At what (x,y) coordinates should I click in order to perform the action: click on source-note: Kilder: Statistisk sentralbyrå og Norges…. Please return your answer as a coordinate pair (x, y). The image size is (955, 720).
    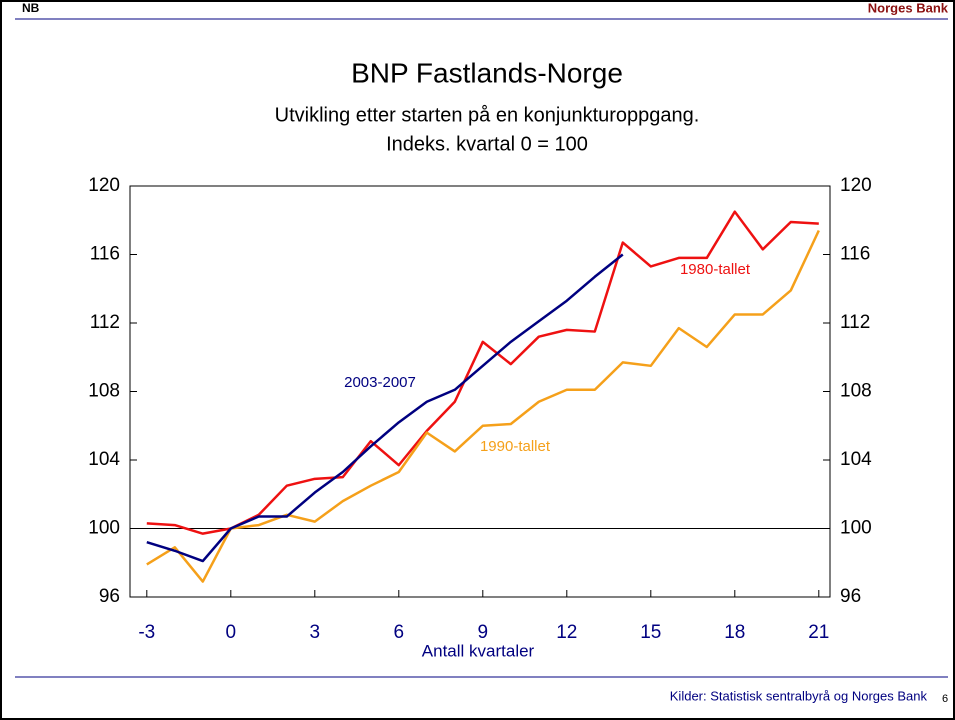
    Looking at the image, I should click on (799, 695).